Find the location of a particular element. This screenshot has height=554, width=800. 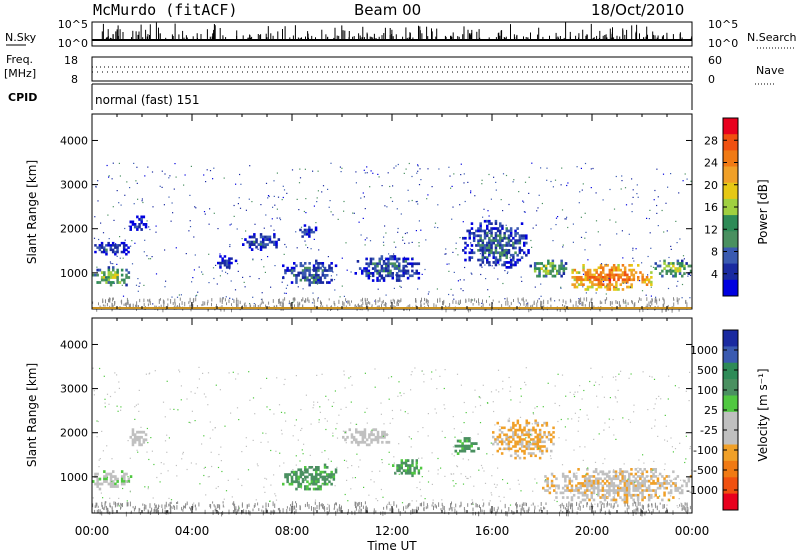

nave-tick-bottom: 0 is located at coordinates (711, 79).